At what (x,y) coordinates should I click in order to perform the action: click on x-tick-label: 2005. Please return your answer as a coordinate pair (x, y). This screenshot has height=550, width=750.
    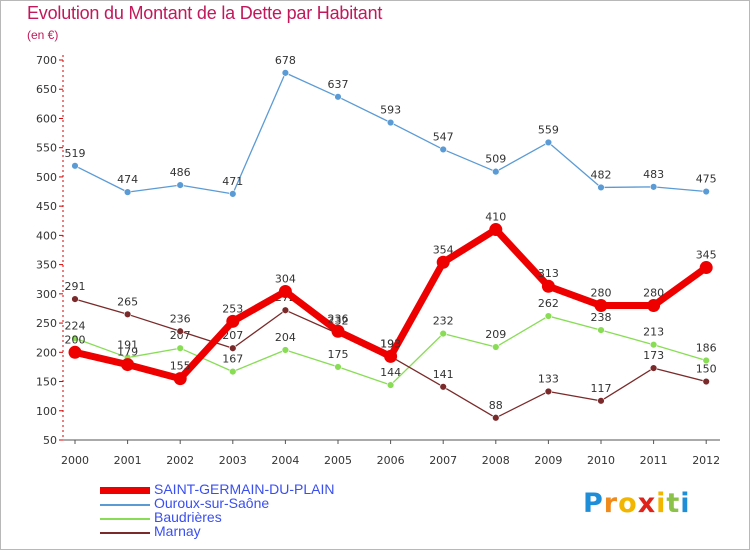
    Looking at the image, I should click on (338, 460).